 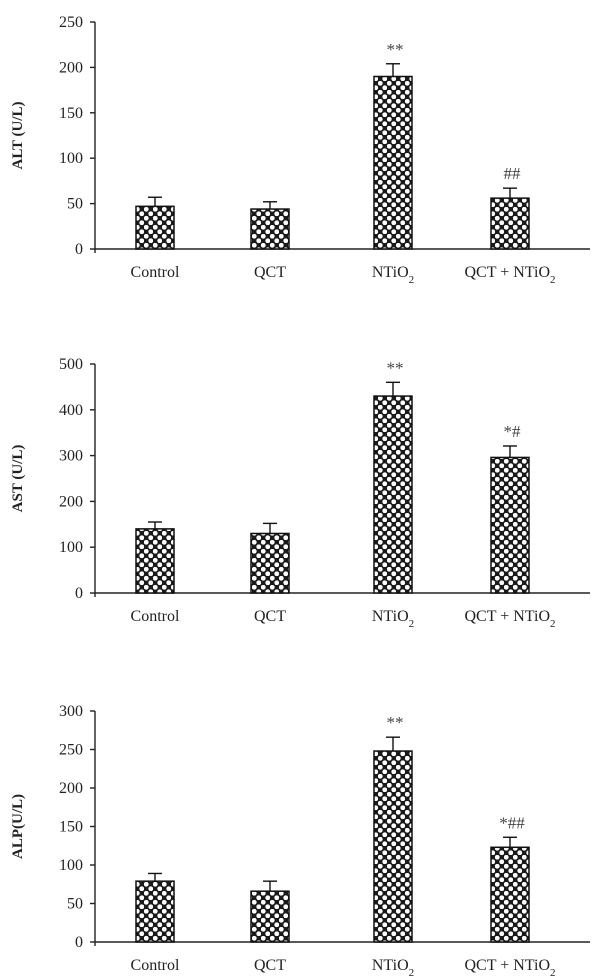 I want to click on significance-marker: *##, so click(x=512, y=822).